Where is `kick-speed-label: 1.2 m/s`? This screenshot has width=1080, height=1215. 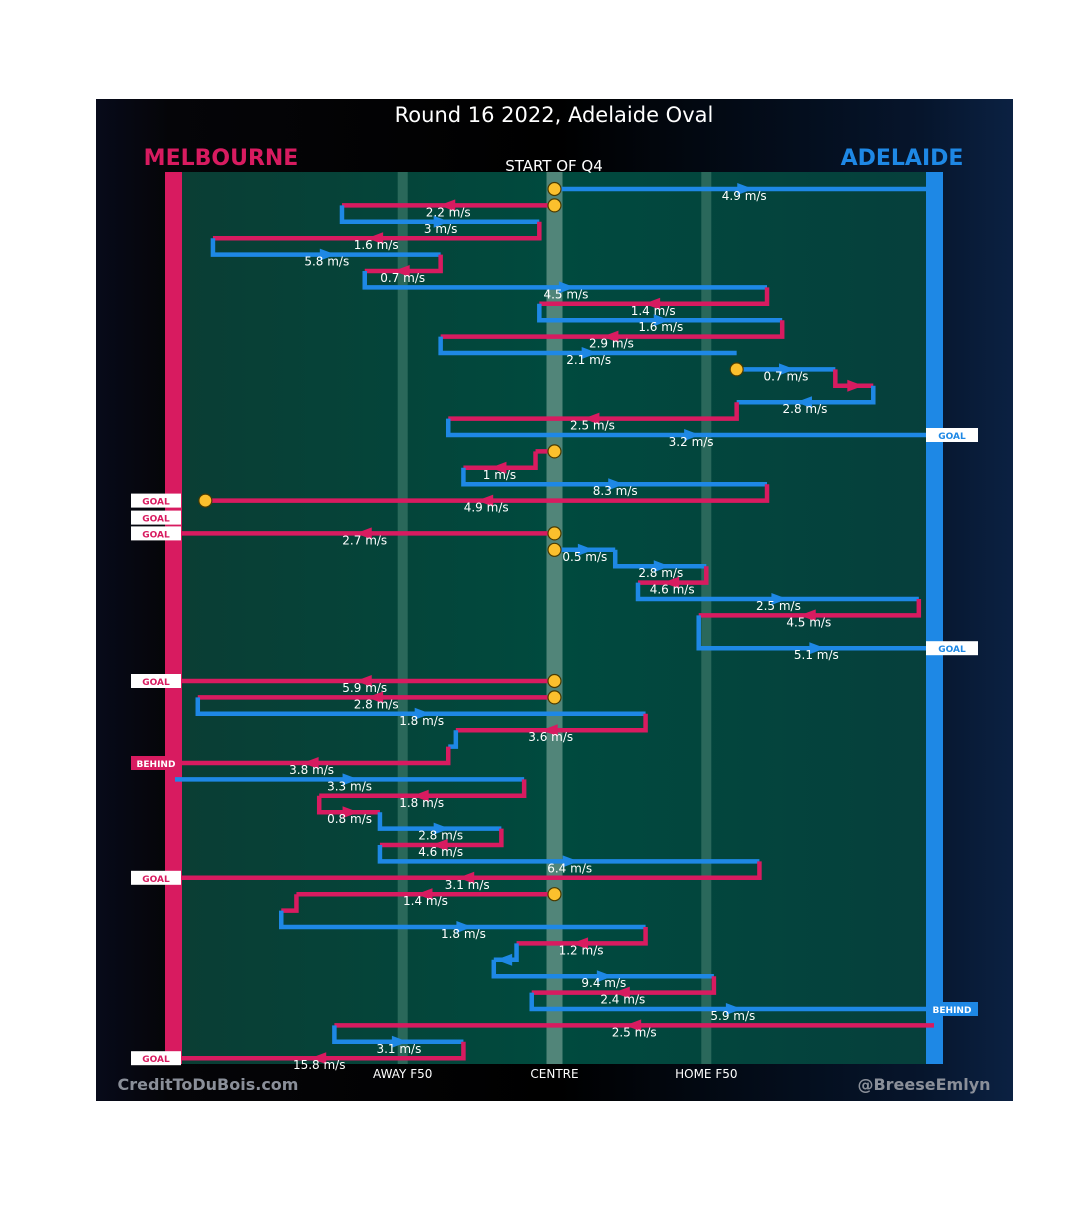 kick-speed-label: 1.2 m/s is located at coordinates (581, 950).